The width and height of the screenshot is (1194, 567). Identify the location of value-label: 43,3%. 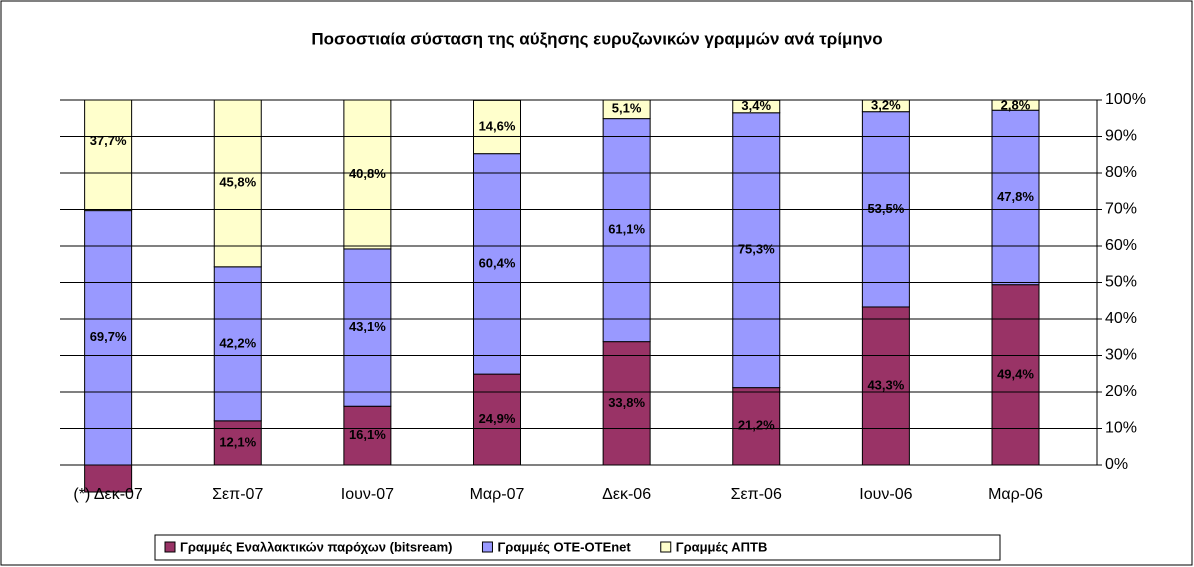
(885, 384).